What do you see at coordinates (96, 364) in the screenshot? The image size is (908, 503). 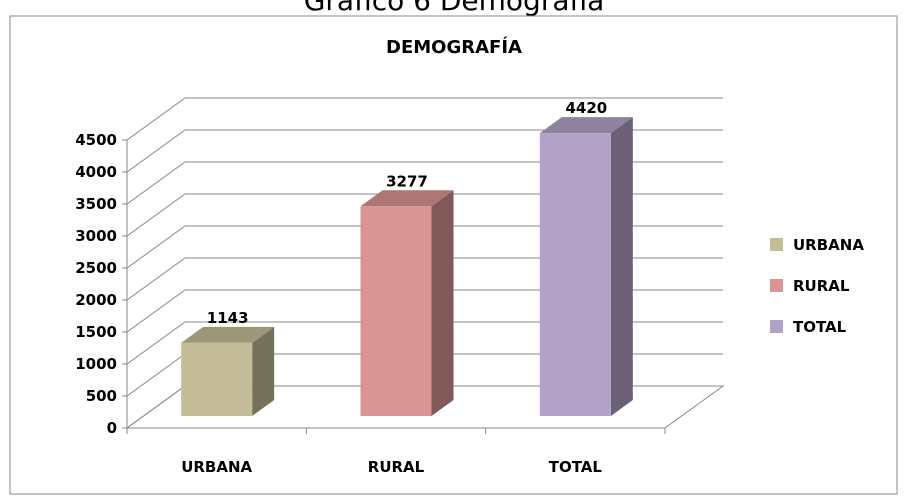 I see `y-tick-label: 1000` at bounding box center [96, 364].